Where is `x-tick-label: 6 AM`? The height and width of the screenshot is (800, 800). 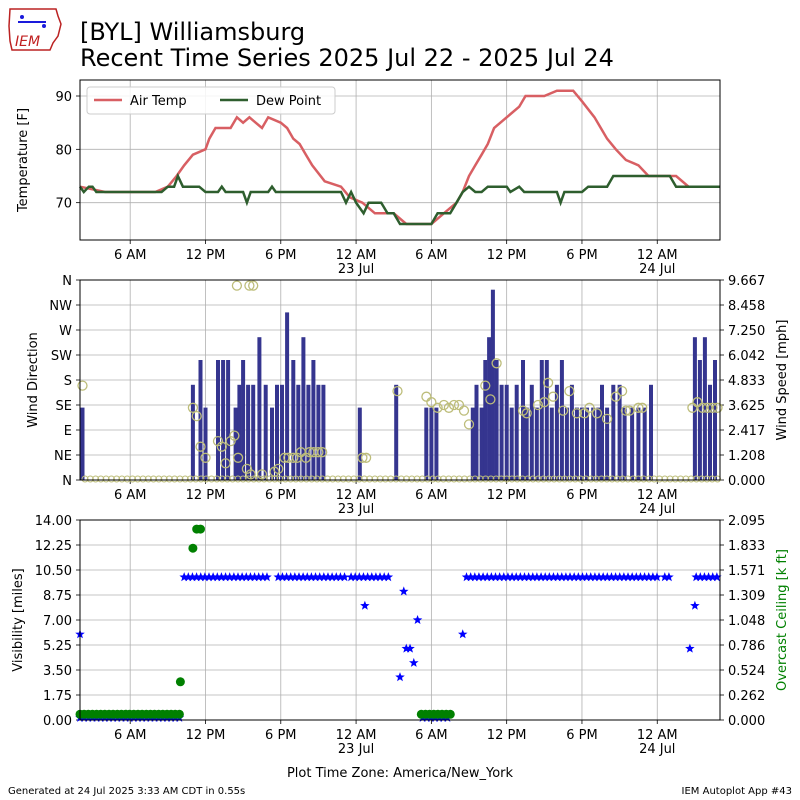 x-tick-label: 6 AM is located at coordinates (431, 255).